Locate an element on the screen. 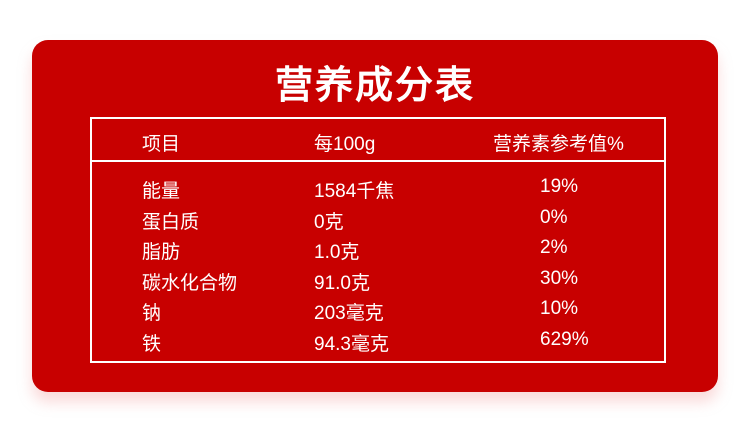 The image size is (750, 440). table-row: 蛋白质 0克 0% is located at coordinates (378, 222).